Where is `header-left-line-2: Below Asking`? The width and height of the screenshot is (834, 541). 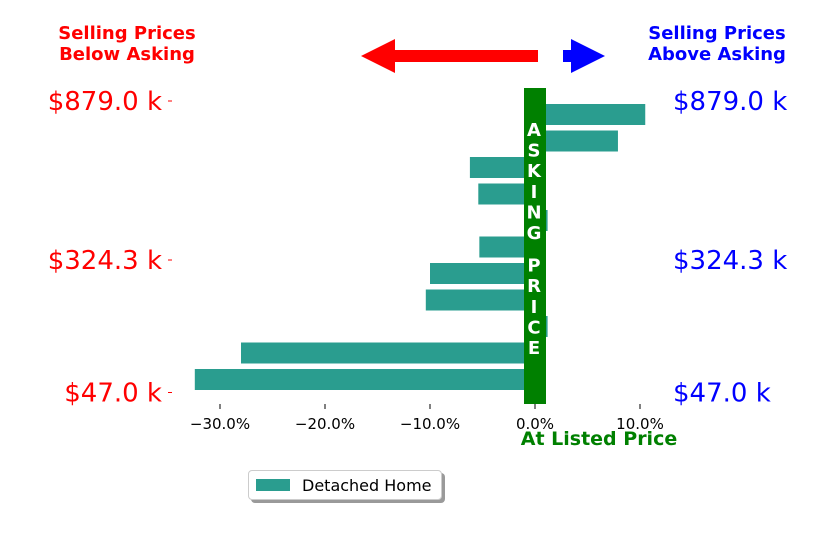 header-left-line-2: Below Asking is located at coordinates (127, 54).